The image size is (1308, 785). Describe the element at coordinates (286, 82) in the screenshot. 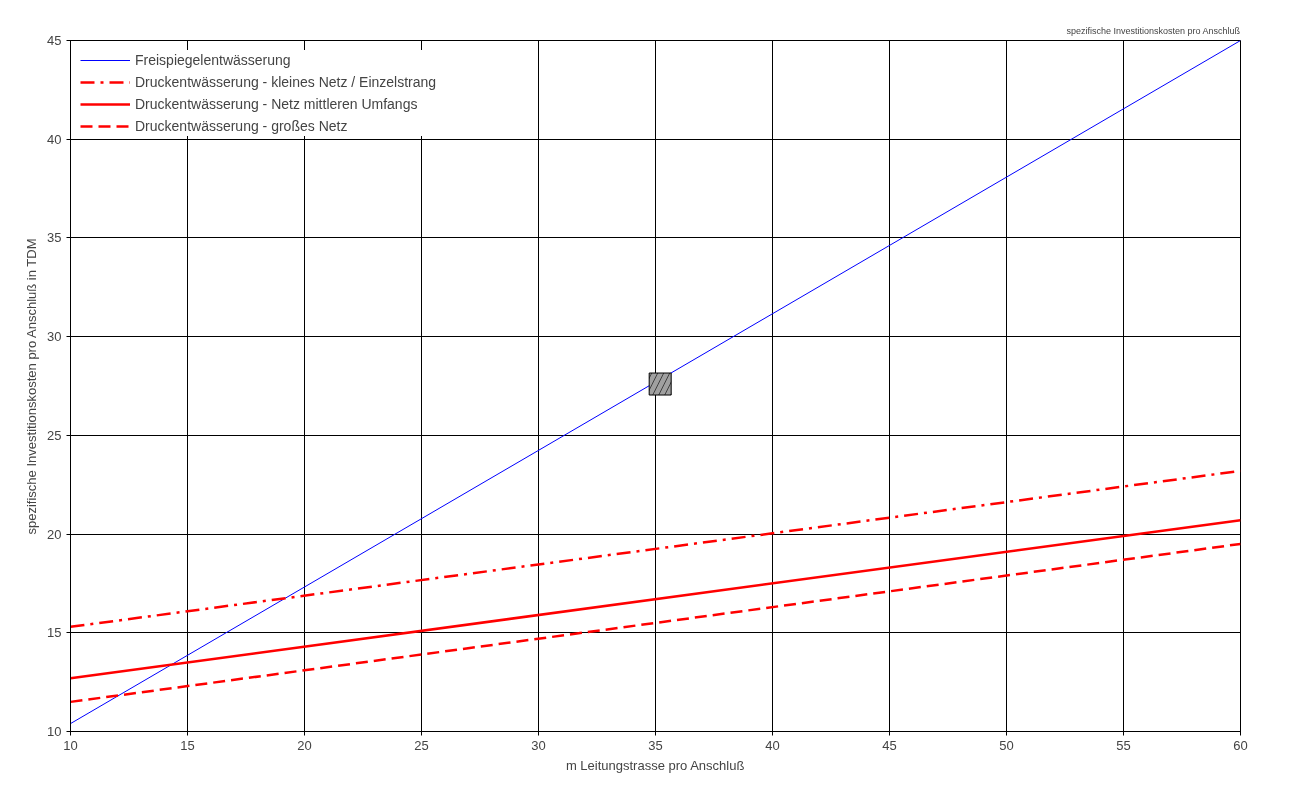

I see `legend-label: Druckentwässerung - kleines Netz / Einzelstrang` at that location.